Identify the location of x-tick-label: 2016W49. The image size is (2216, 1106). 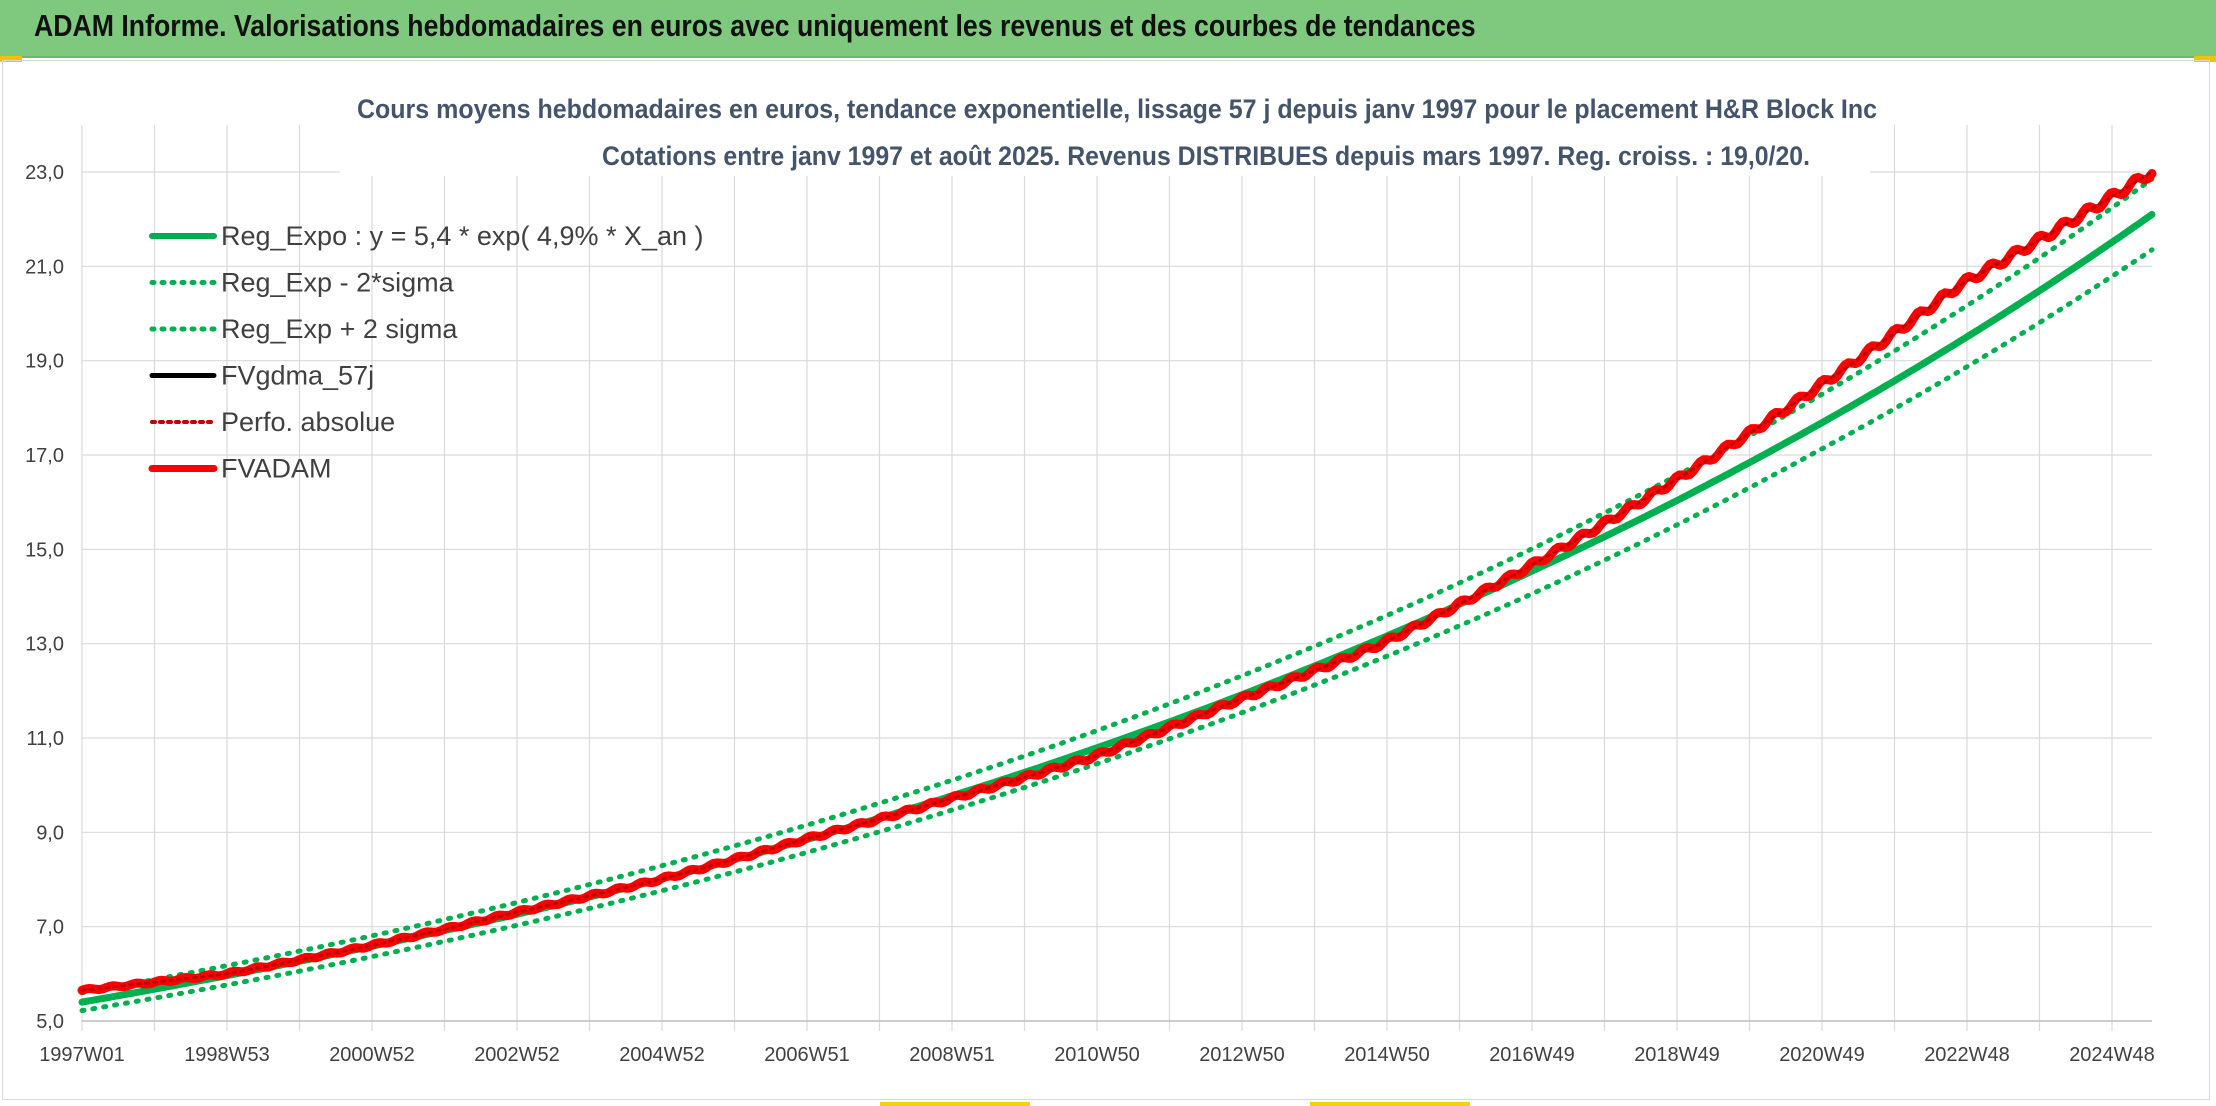
(1532, 1055).